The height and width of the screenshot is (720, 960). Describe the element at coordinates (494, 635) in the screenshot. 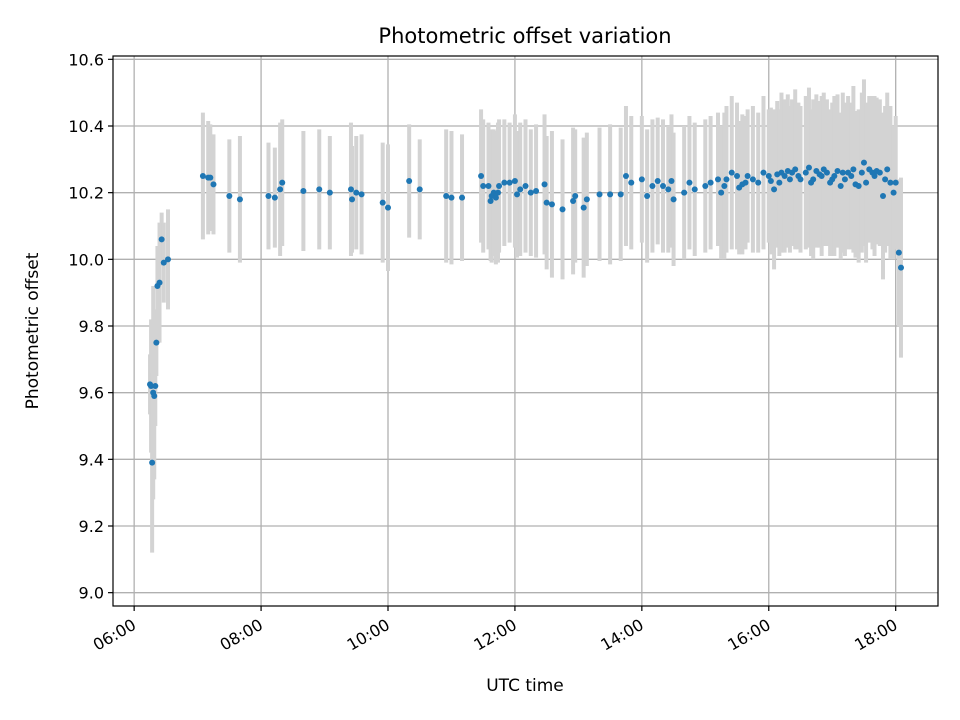

I see `x-tick-label: 12:00` at that location.